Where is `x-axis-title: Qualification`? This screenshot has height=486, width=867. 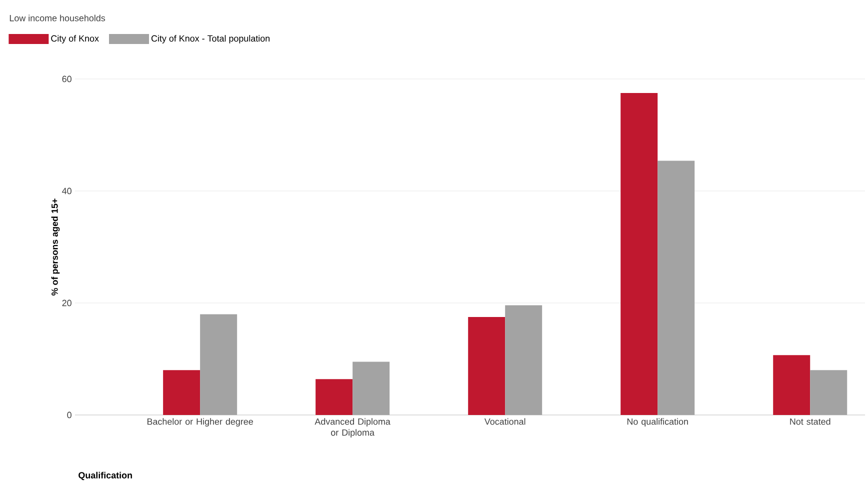
x-axis-title: Qualification is located at coordinates (105, 476).